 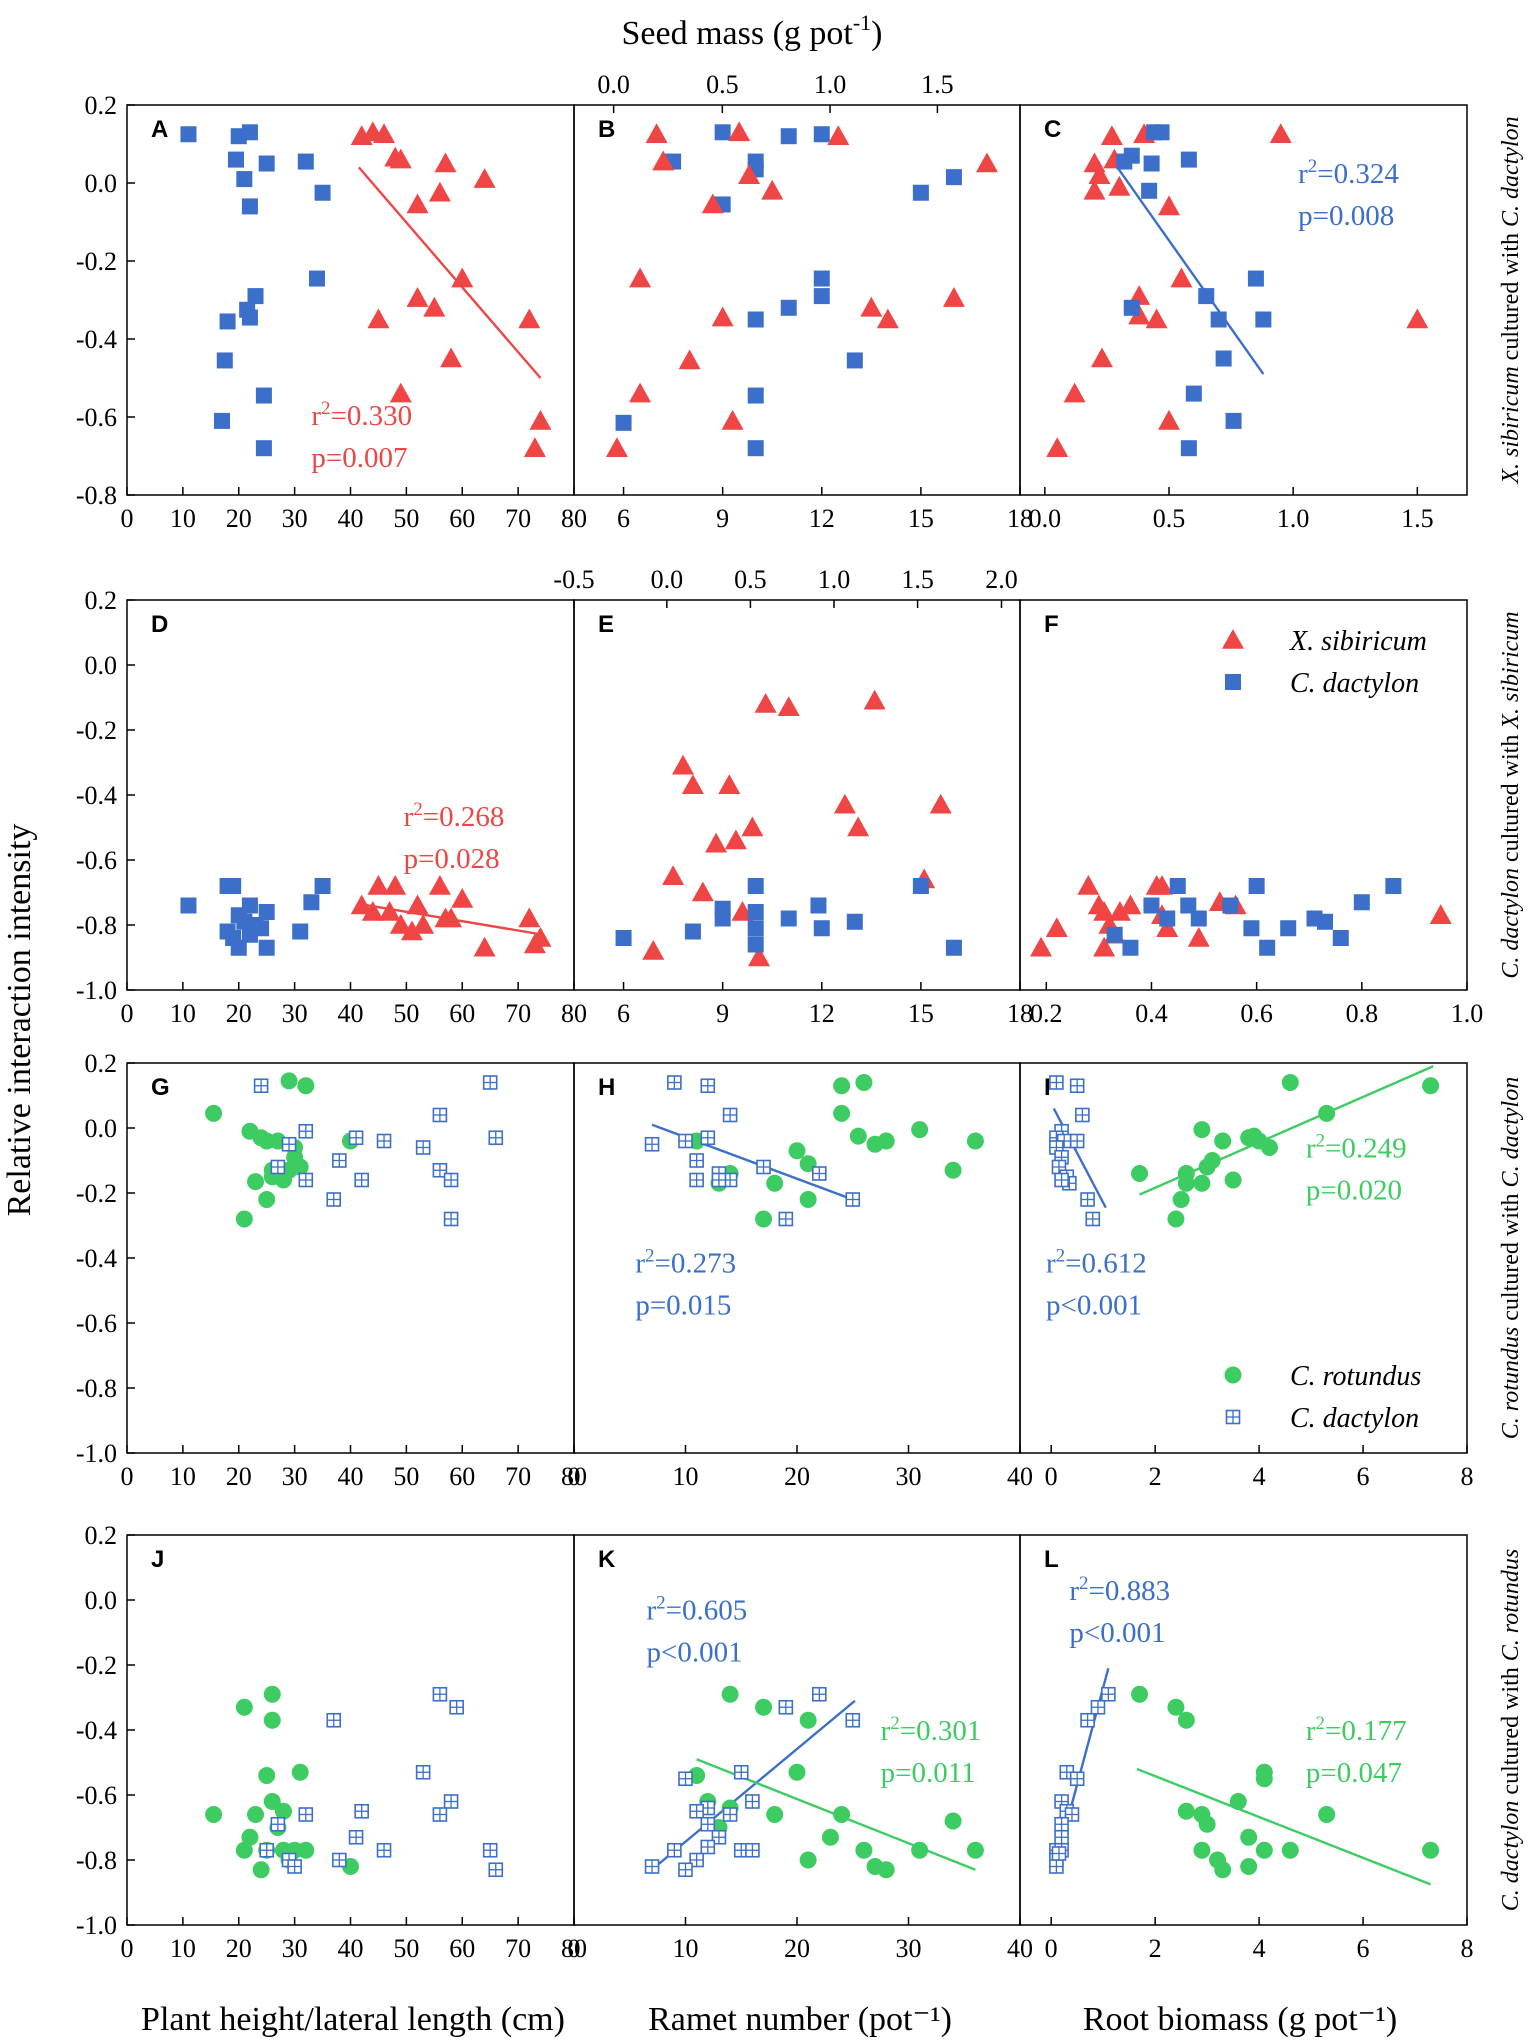 I want to click on r-squared-label: r2=0.612, so click(x=1096, y=1263).